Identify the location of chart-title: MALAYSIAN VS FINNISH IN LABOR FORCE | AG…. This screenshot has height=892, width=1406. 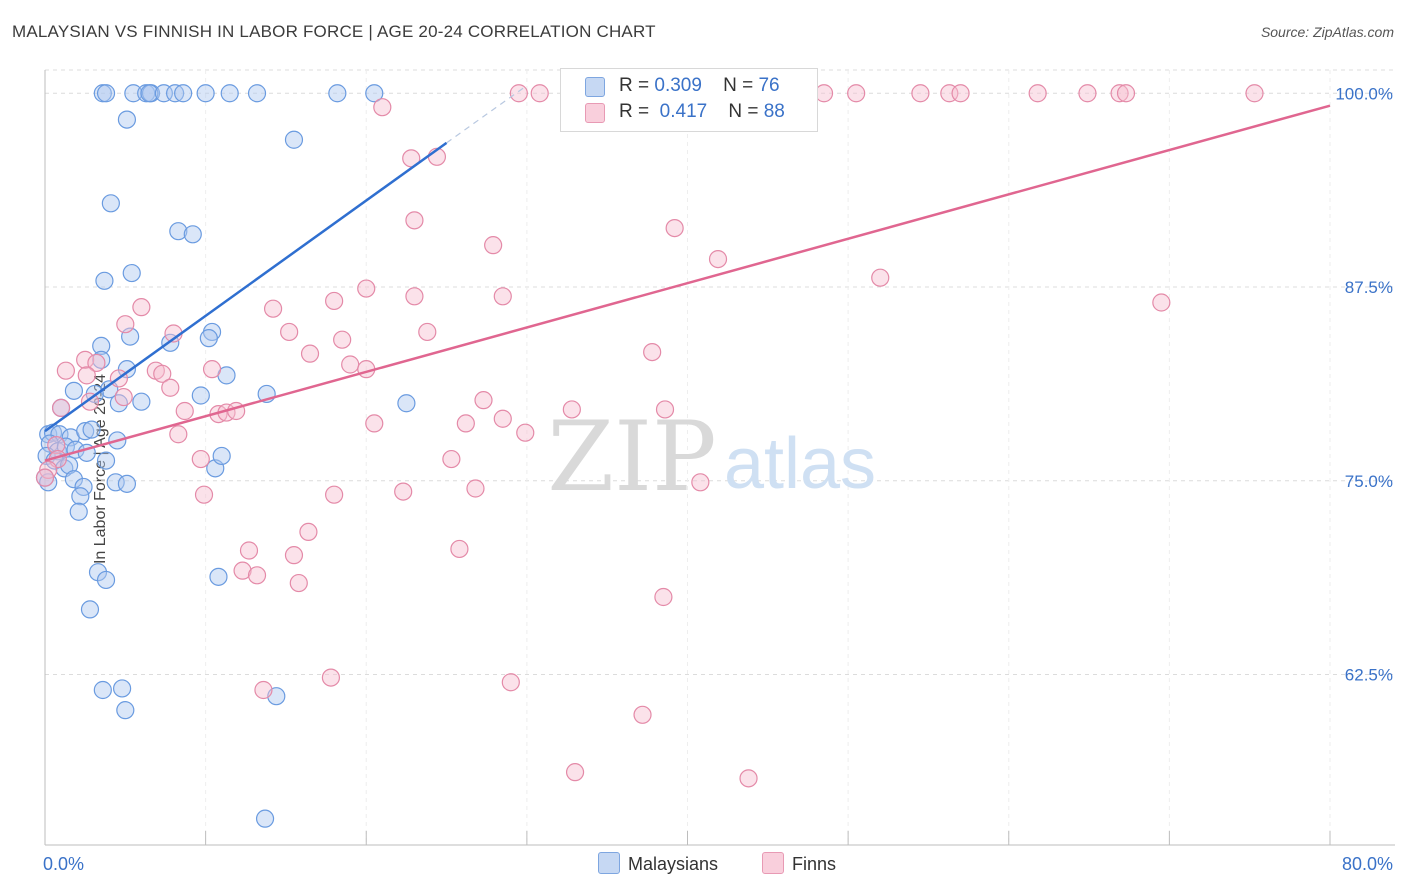
(334, 31).